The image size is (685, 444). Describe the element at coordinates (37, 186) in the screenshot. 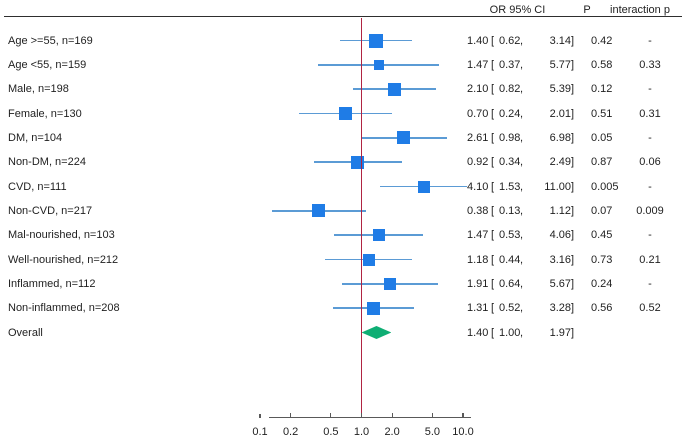

I see `row-label: CVD, n=111` at that location.